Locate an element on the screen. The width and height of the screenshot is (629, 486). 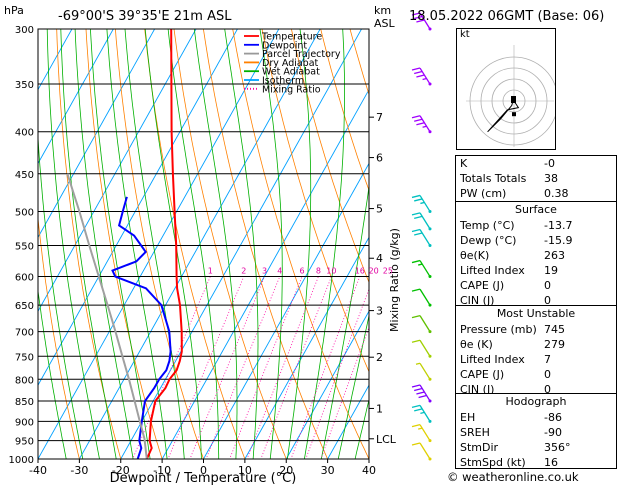
pressure-tick-label: 400 is located at coordinates (24, 133).